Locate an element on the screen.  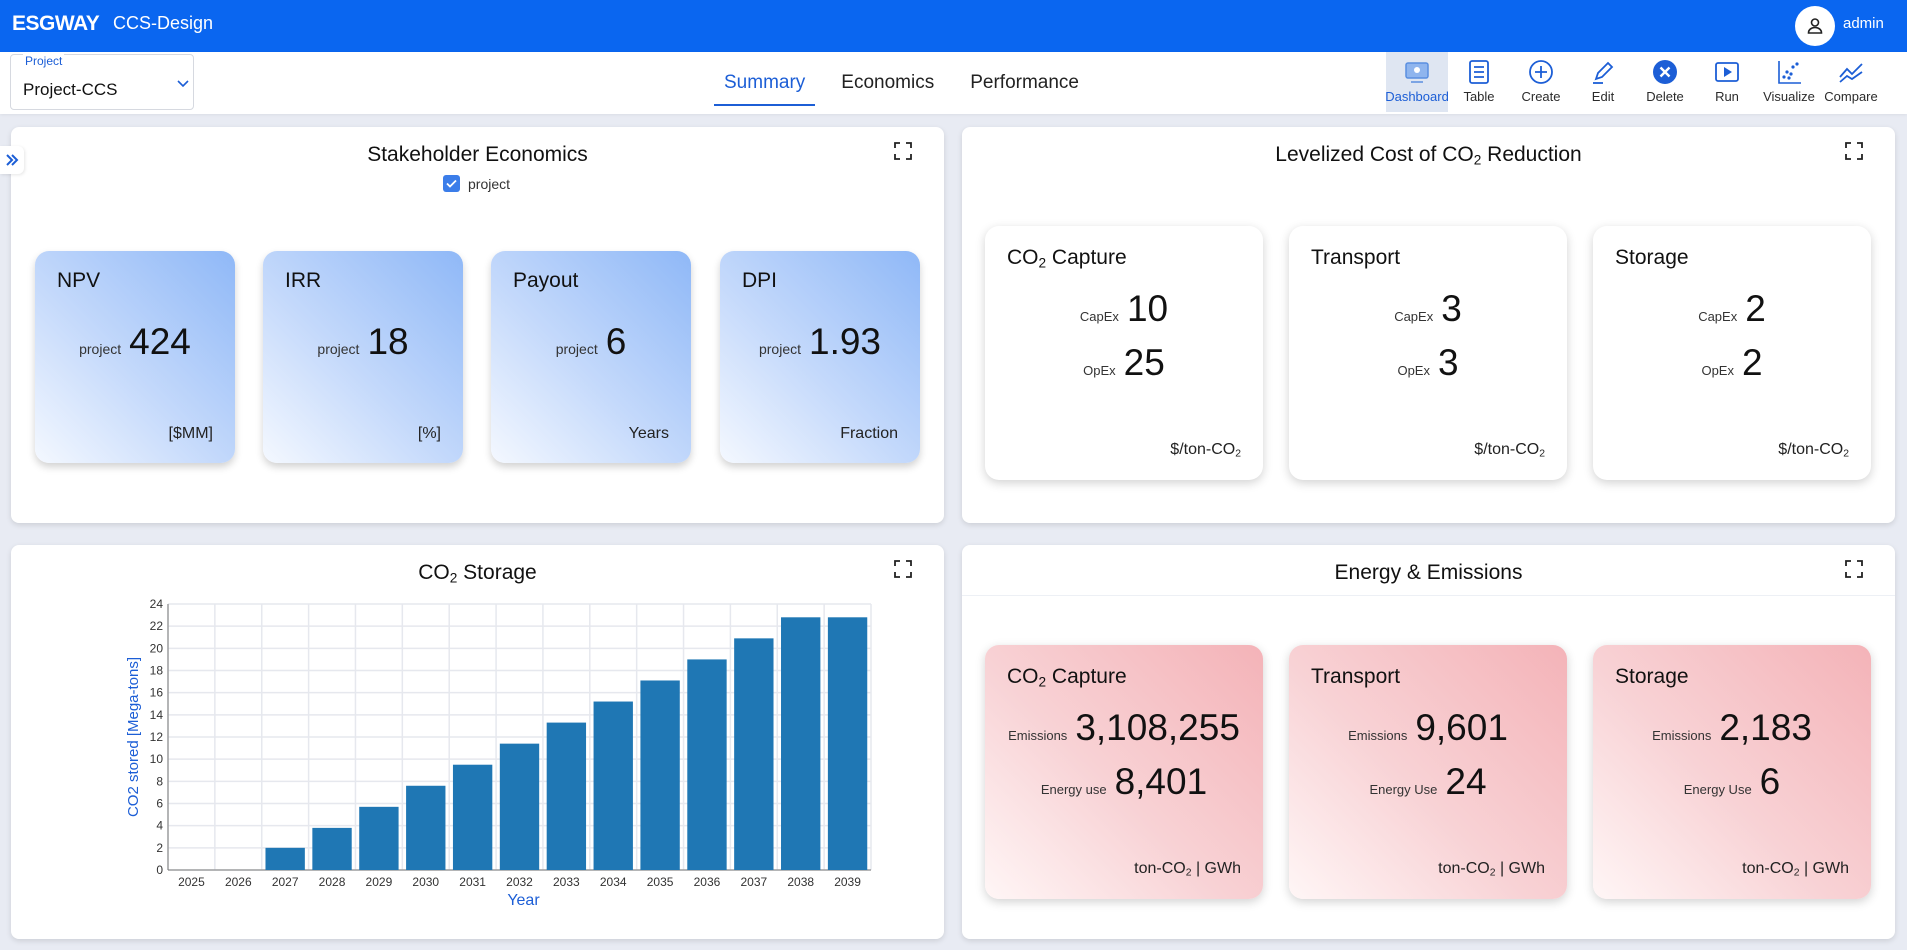
view-tabs: Summary Economics Performance is located at coordinates (909, 82).